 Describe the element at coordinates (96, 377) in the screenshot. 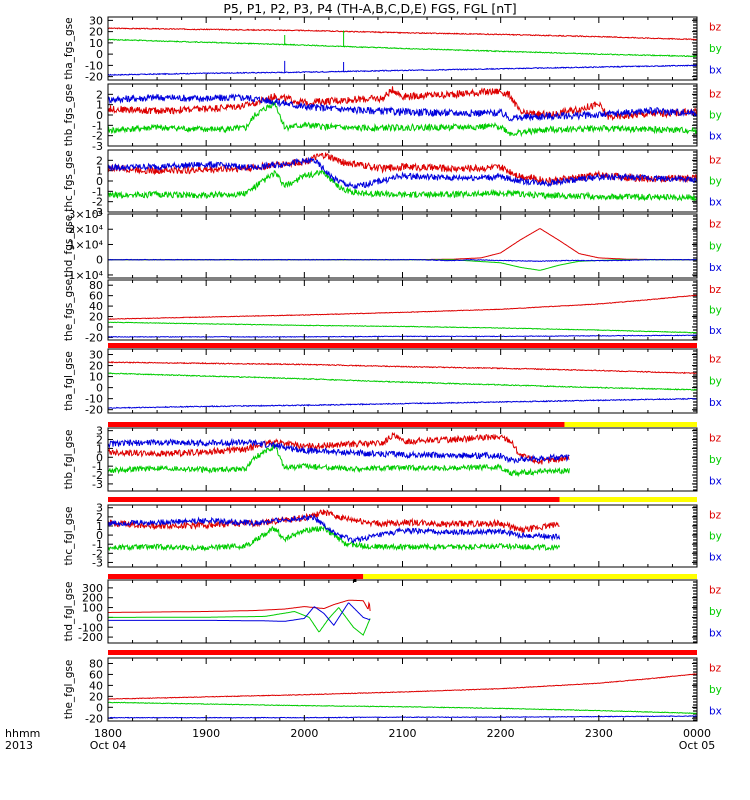

I see `y-tick-label: 10` at that location.